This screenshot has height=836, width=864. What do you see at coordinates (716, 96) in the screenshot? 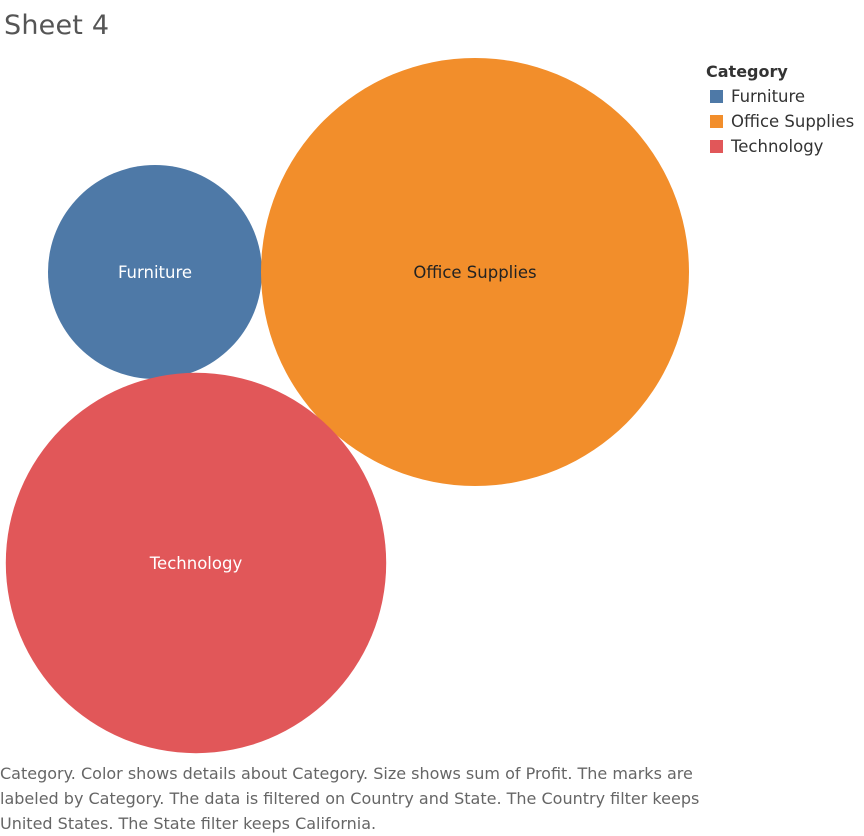
I see `legend-swatch-furniture` at bounding box center [716, 96].